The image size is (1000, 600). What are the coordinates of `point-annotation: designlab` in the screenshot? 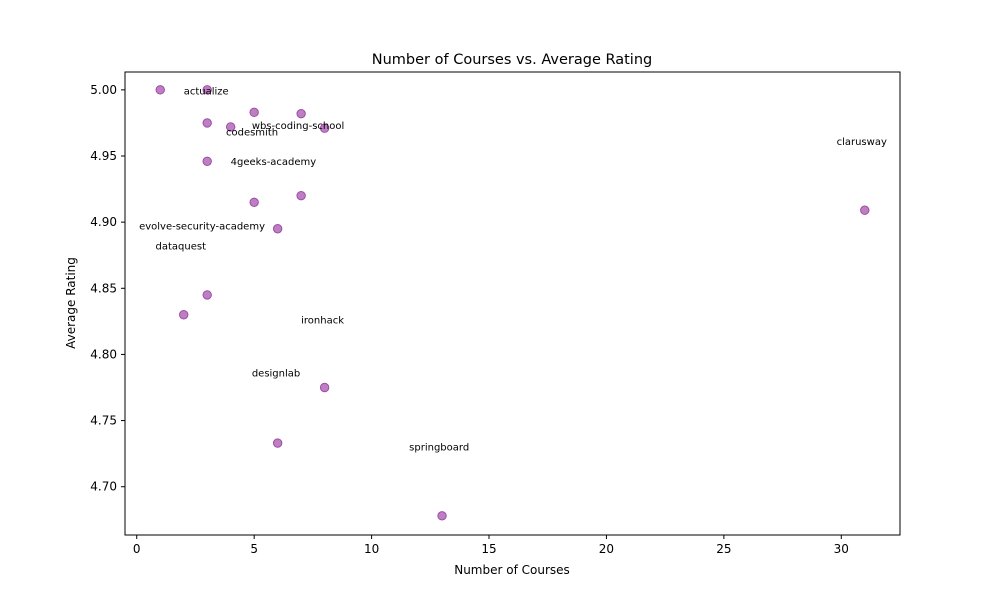 It's located at (276, 373).